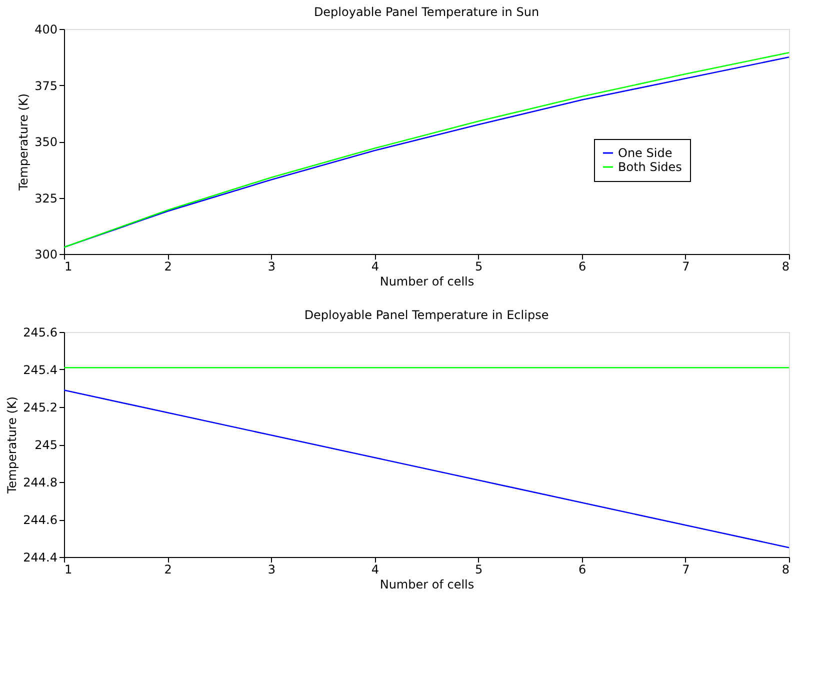  What do you see at coordinates (46, 198) in the screenshot?
I see `y-tick-label: 325` at bounding box center [46, 198].